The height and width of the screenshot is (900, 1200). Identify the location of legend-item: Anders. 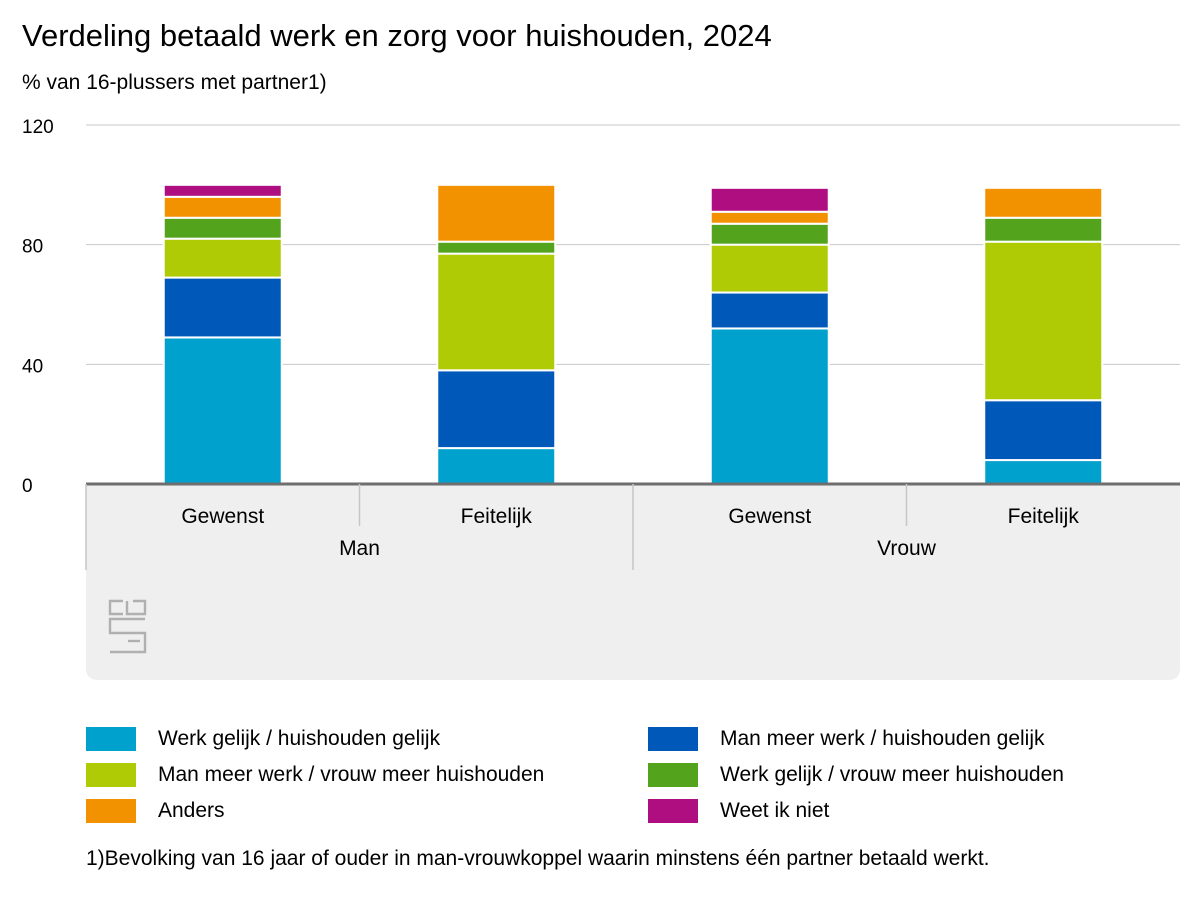
(155, 811).